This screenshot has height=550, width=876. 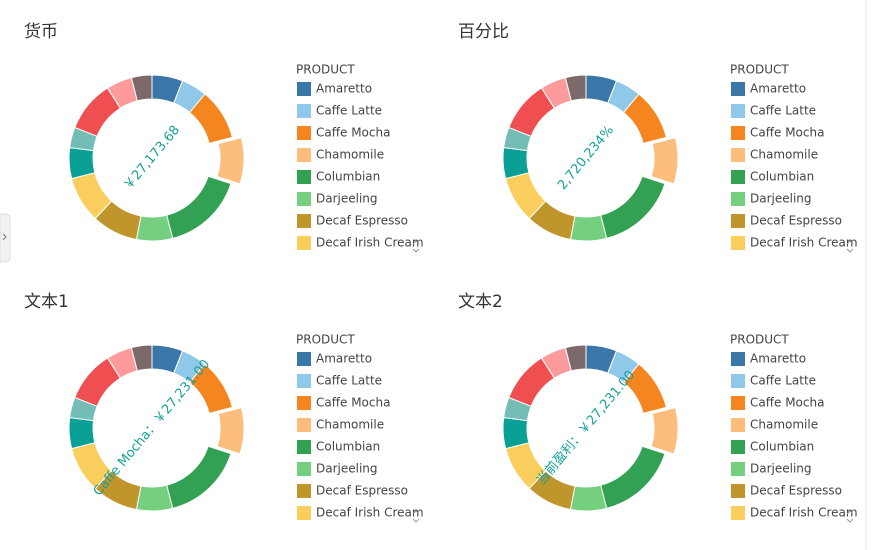 What do you see at coordinates (41, 32) in the screenshot?
I see `panel-title: 货币` at bounding box center [41, 32].